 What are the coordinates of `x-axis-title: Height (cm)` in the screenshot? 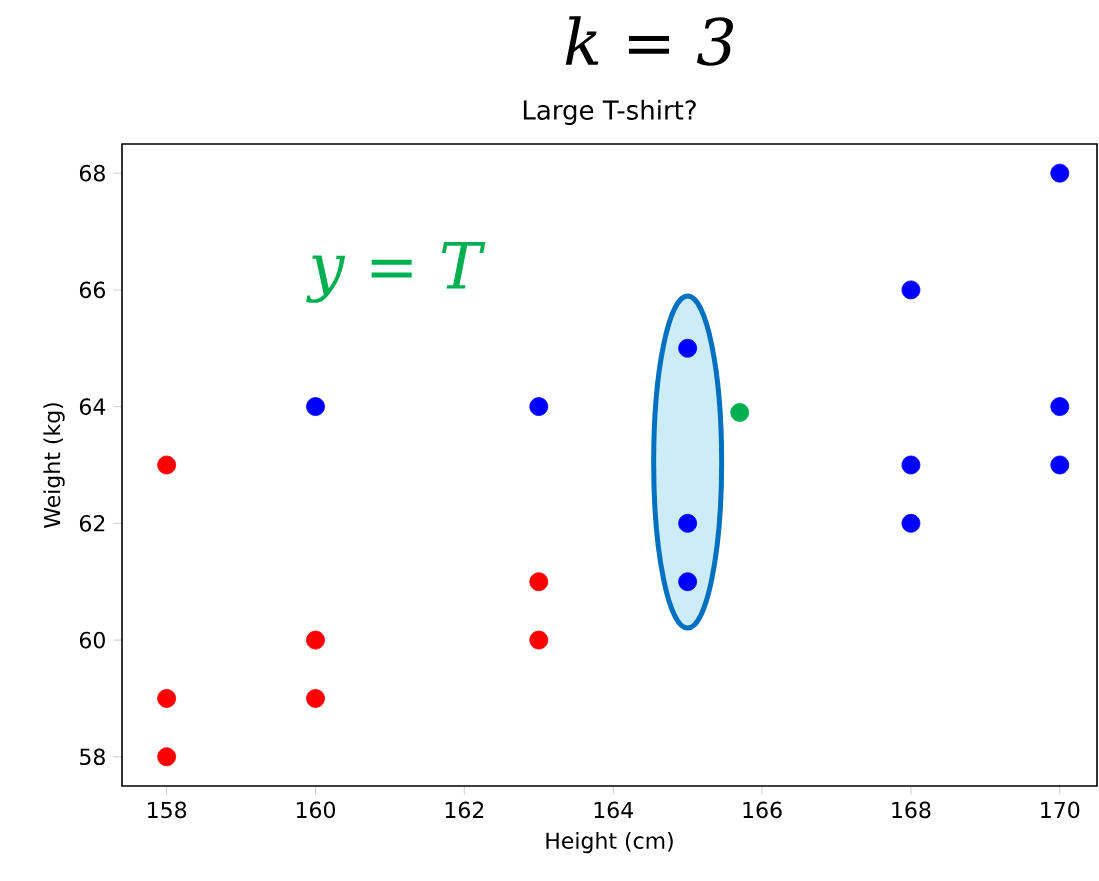 It's located at (609, 842).